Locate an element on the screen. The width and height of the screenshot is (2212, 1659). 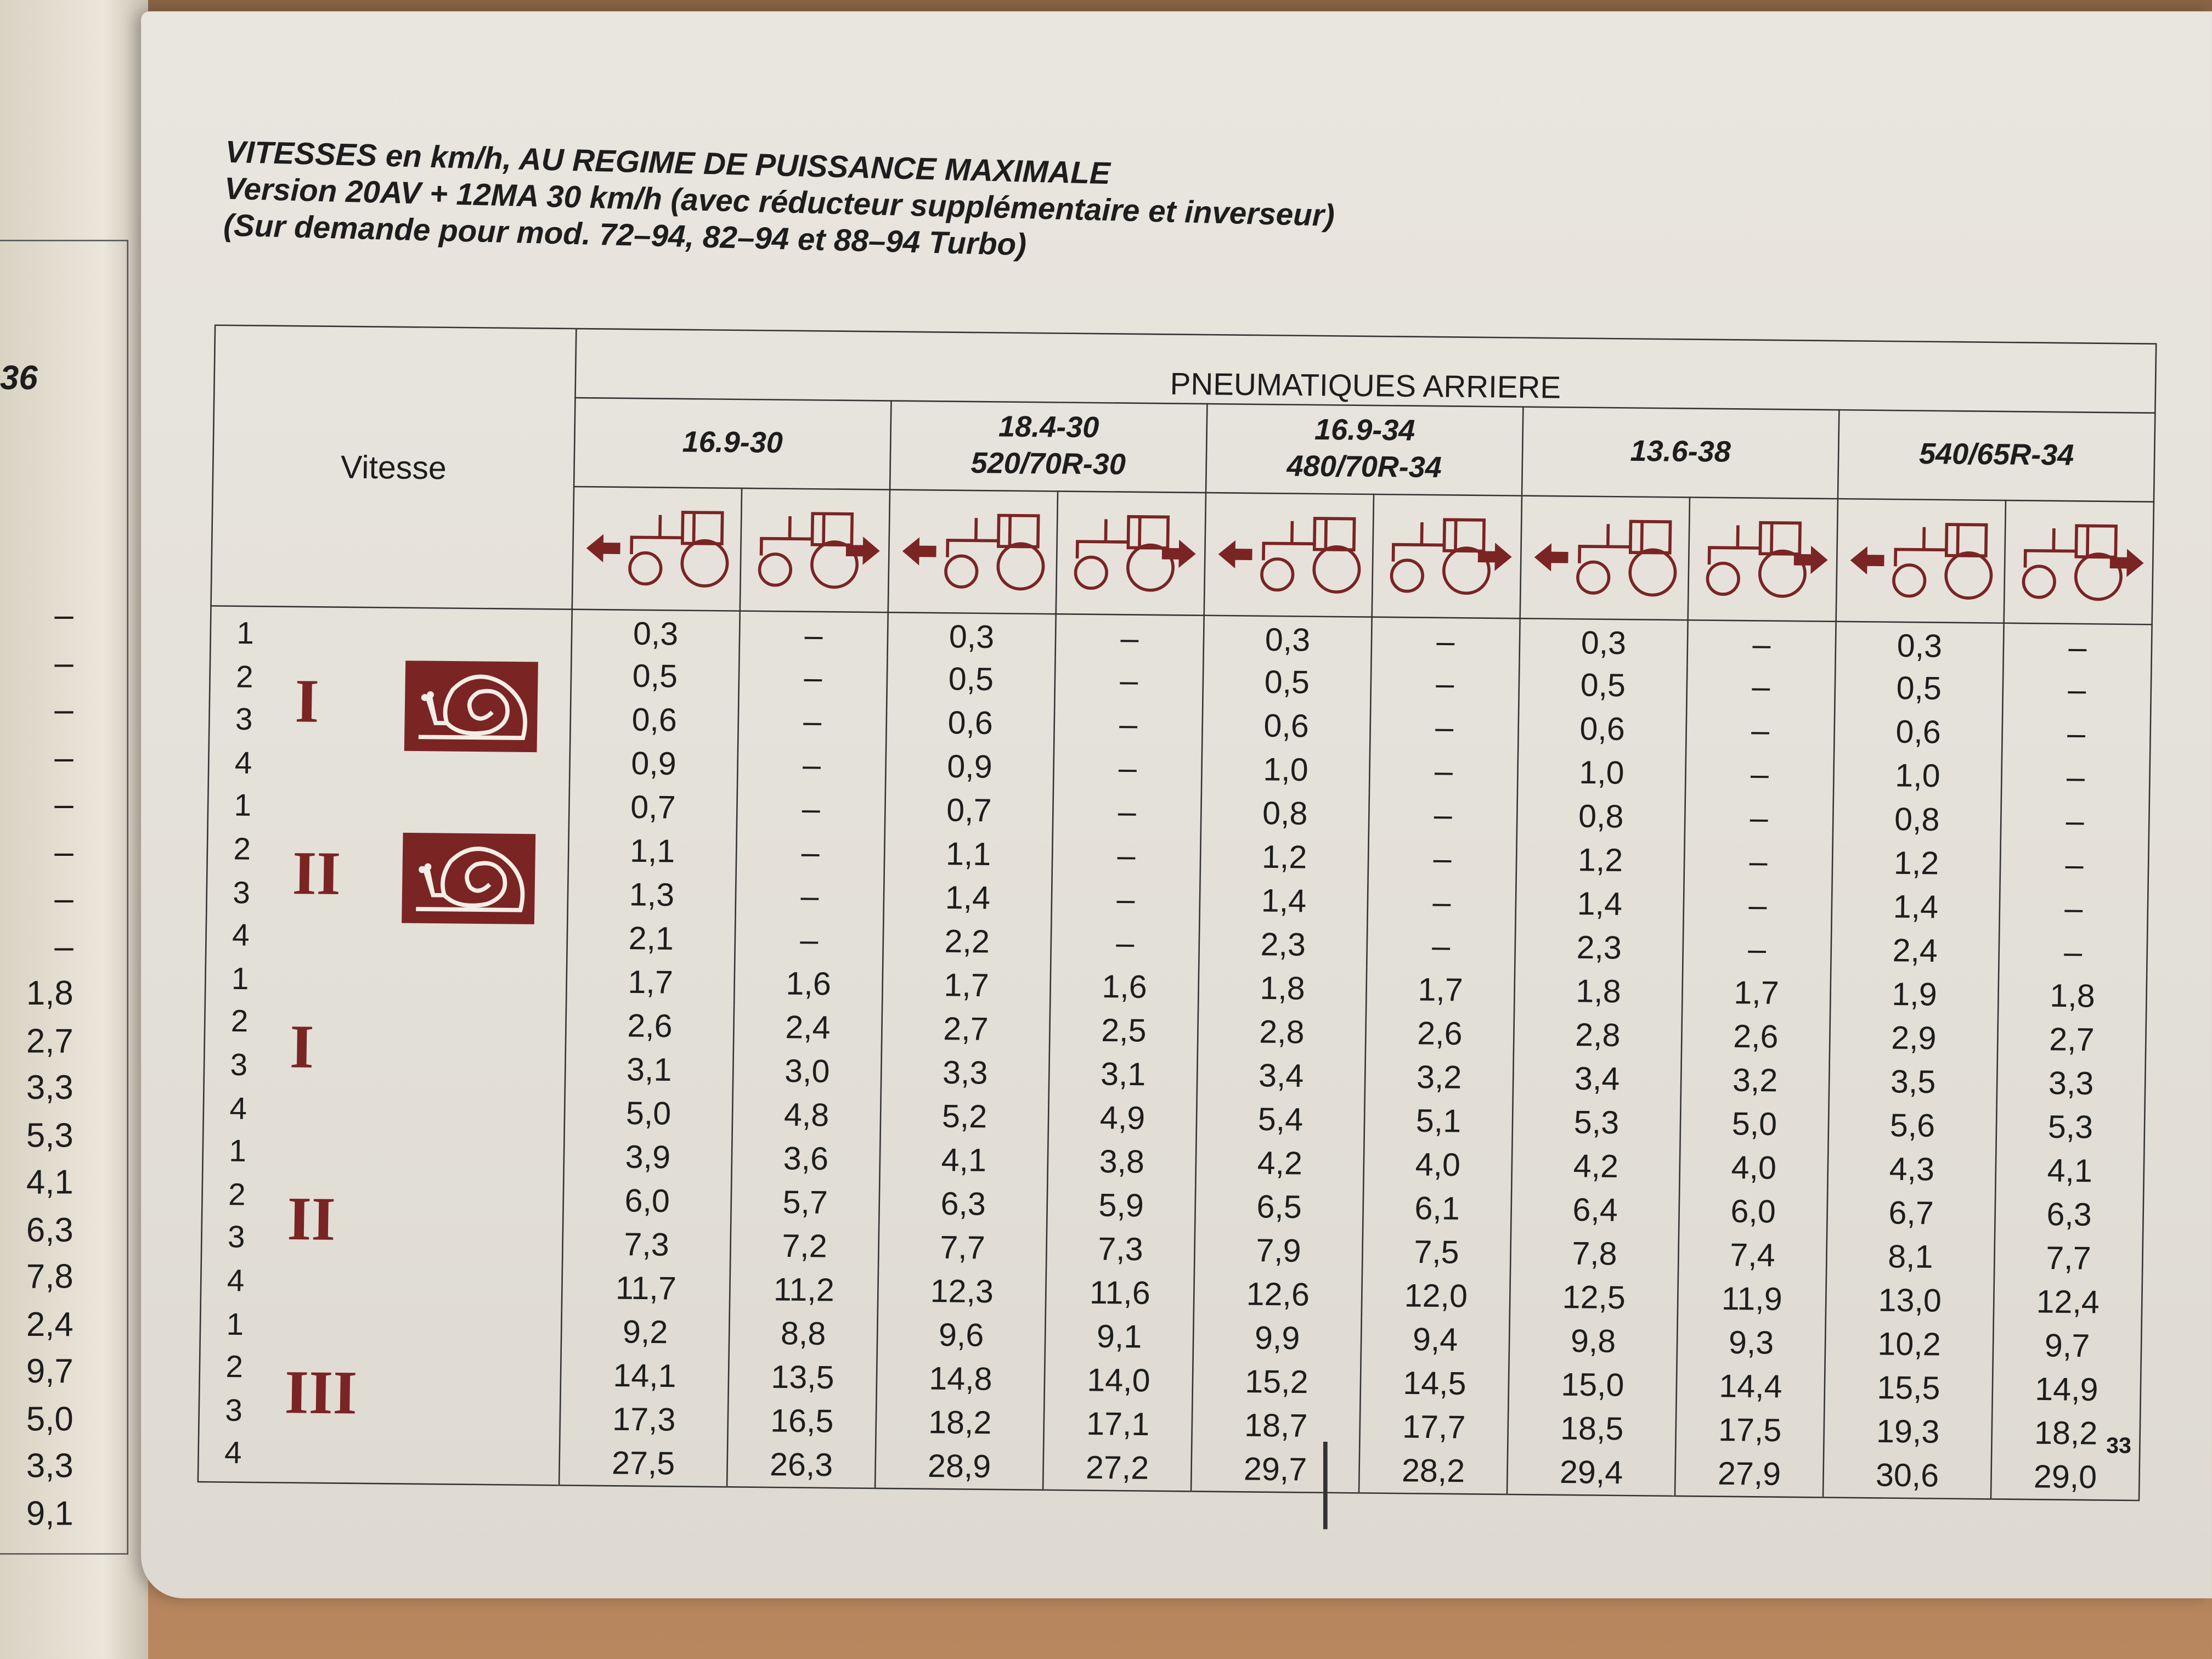
reverse-speed-cell: 9,4 is located at coordinates (1435, 1339).